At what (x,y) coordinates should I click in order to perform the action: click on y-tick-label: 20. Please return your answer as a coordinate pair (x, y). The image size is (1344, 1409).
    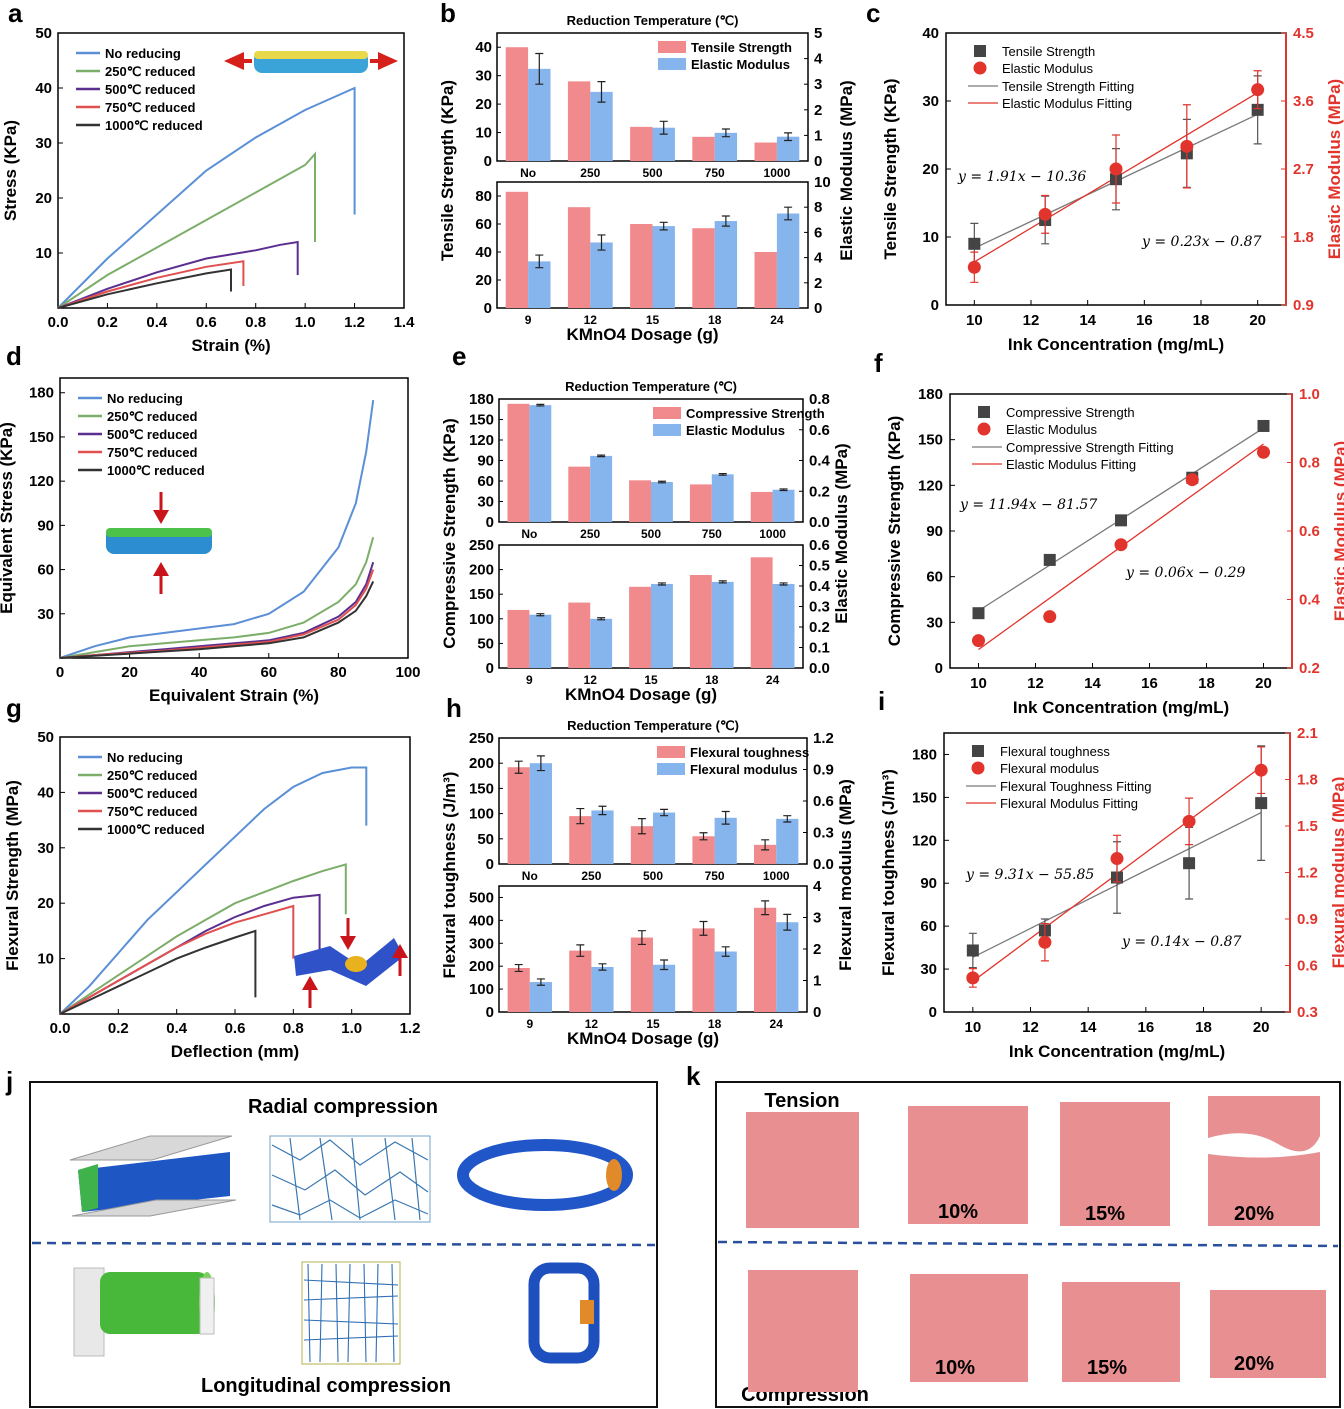
    Looking at the image, I should click on (483, 280).